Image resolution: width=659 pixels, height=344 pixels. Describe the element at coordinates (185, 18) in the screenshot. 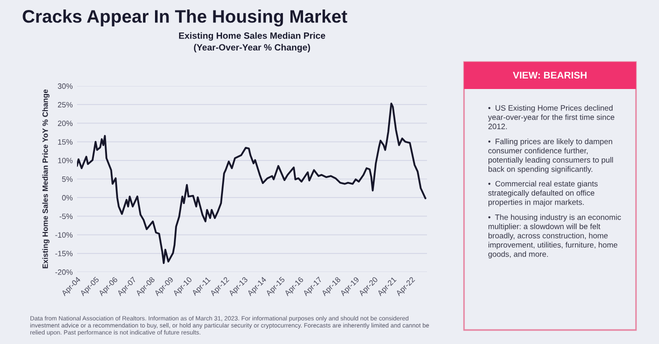

I see `chart-title: Cracks Appear In The Housing Market` at that location.